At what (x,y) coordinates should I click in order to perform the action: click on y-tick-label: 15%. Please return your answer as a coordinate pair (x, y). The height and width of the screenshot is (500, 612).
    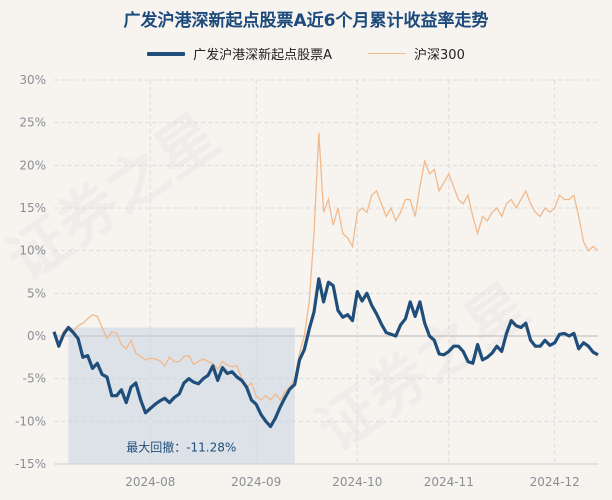
    Looking at the image, I should click on (32, 208).